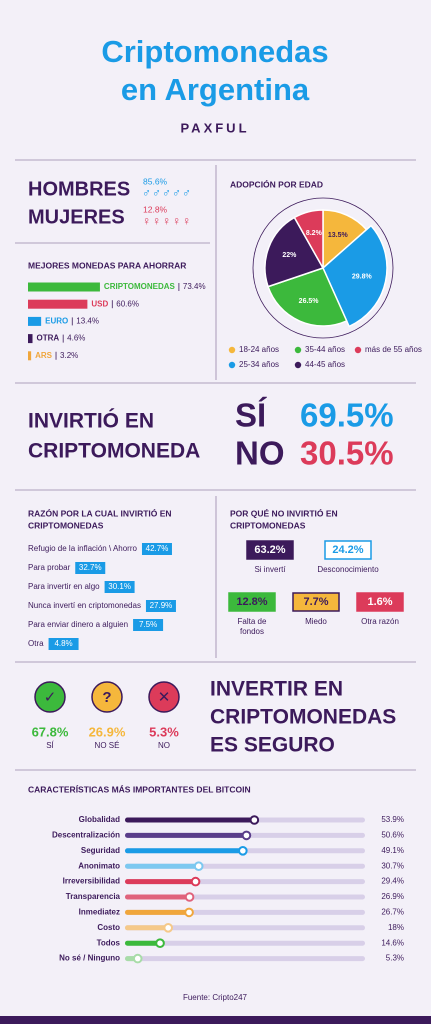 The width and height of the screenshot is (431, 1024). What do you see at coordinates (100, 850) in the screenshot?
I see `bar-category: Seguridad` at bounding box center [100, 850].